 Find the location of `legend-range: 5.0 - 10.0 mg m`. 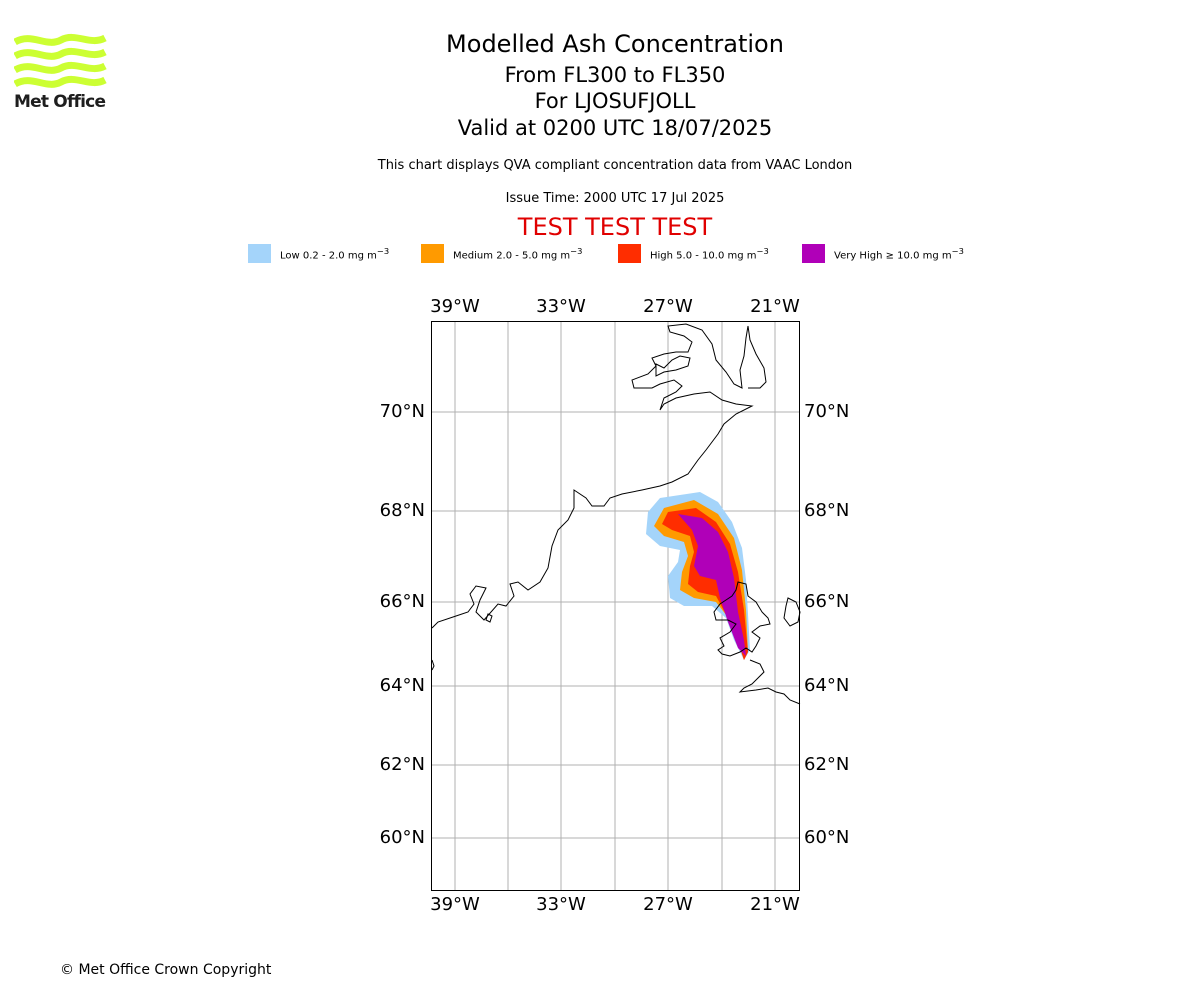

legend-range: 5.0 - 10.0 mg m is located at coordinates (716, 256).